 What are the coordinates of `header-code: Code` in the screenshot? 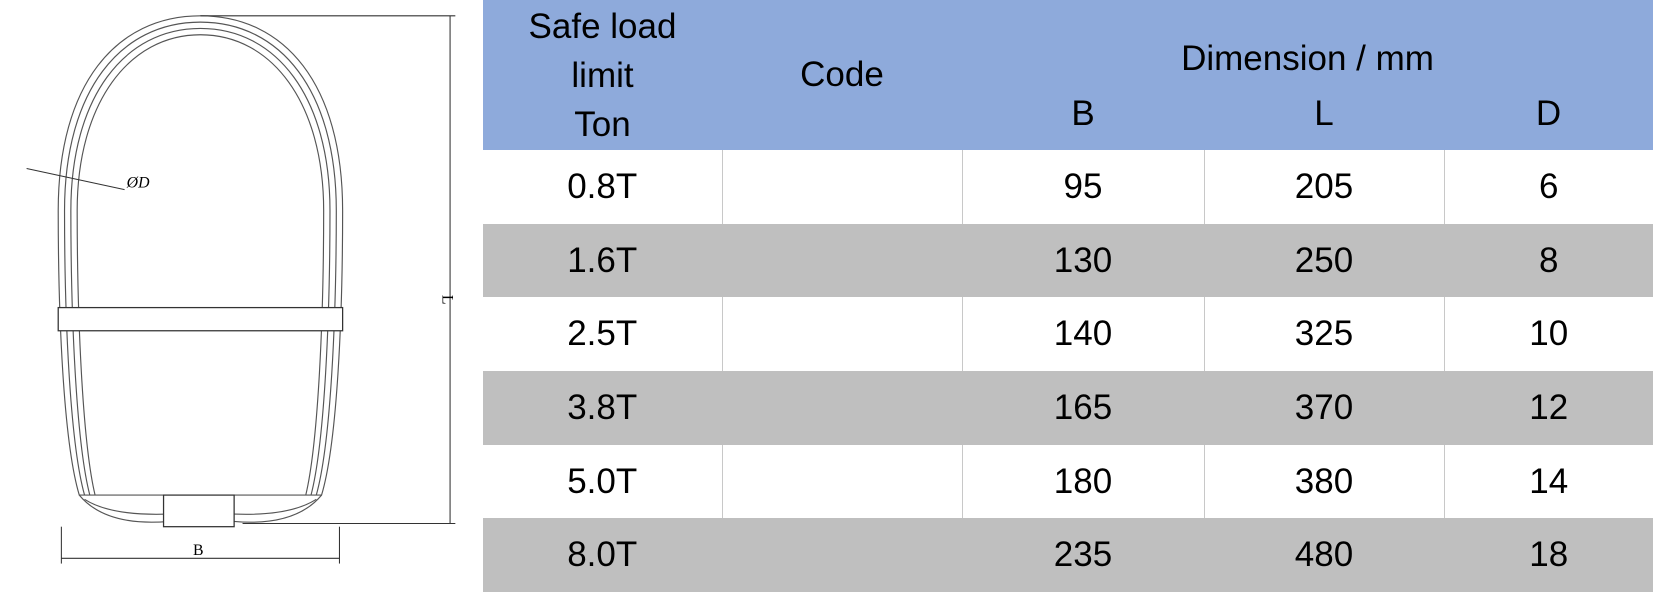 It's located at (842, 75).